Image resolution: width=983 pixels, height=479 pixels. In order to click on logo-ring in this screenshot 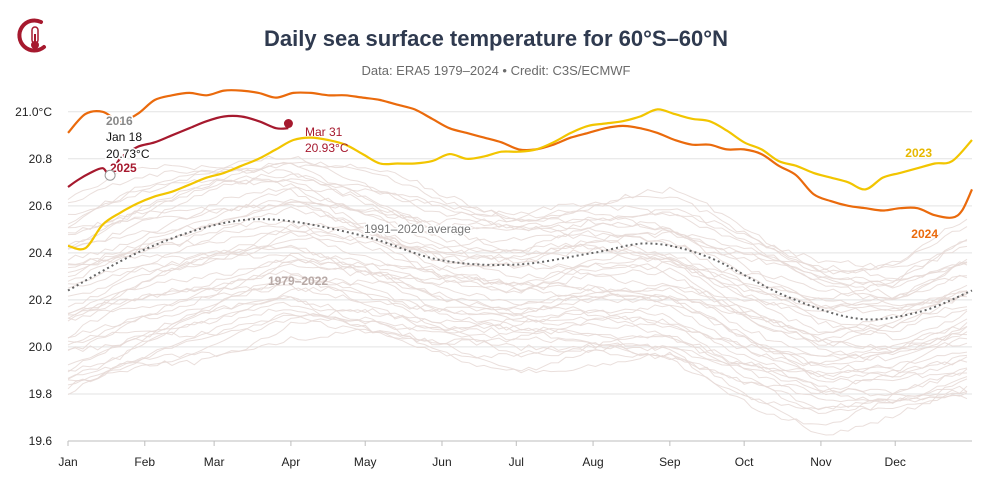, I will do `click(31, 35)`.